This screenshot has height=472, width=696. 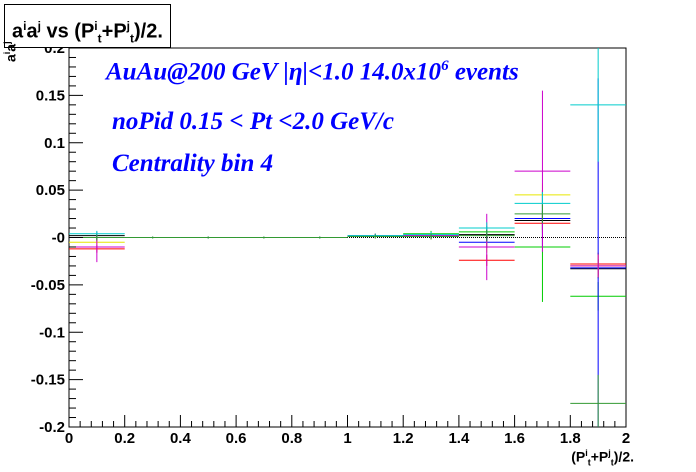 I want to click on ylabel-sup-2: j, so click(x=7, y=42).